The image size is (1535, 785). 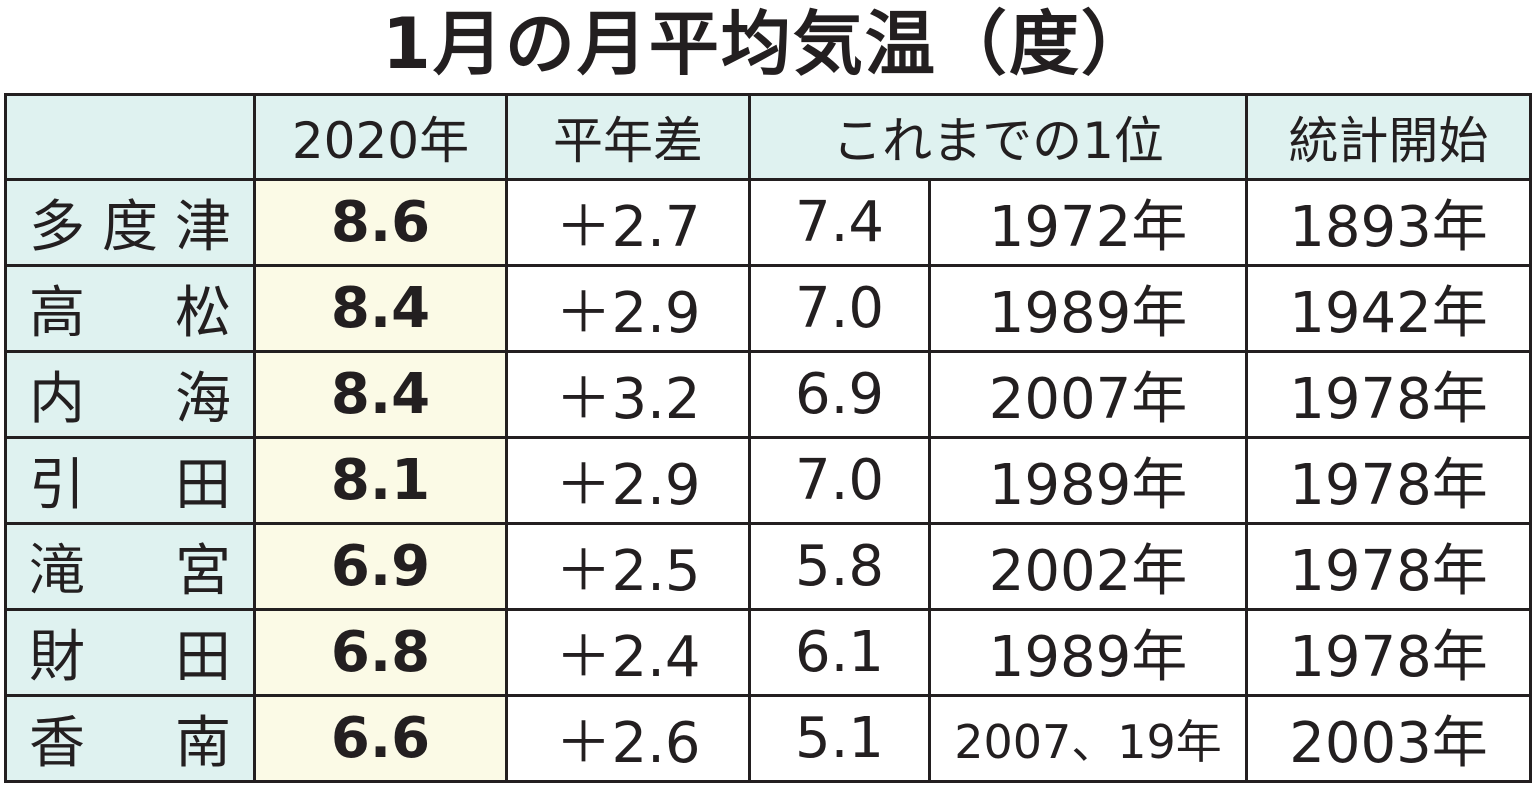 What do you see at coordinates (1088, 738) in the screenshot?
I see `record-year-cell: 2007、19年` at bounding box center [1088, 738].